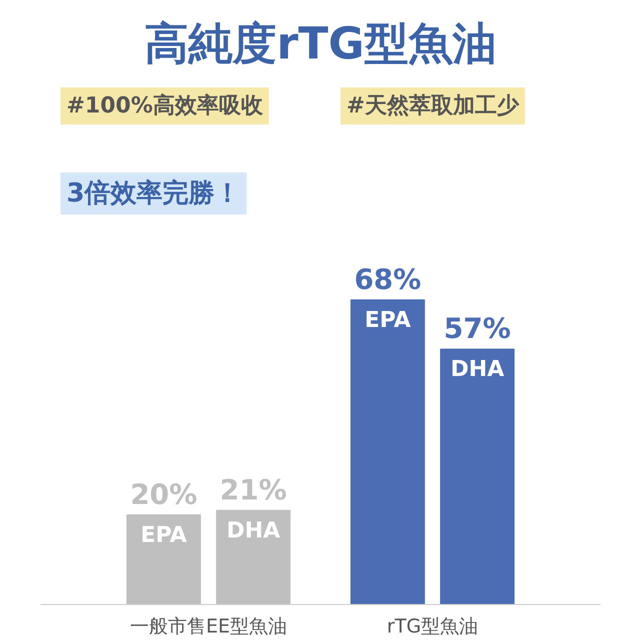  I want to click on text: #100%高效率吸收, so click(165, 105).